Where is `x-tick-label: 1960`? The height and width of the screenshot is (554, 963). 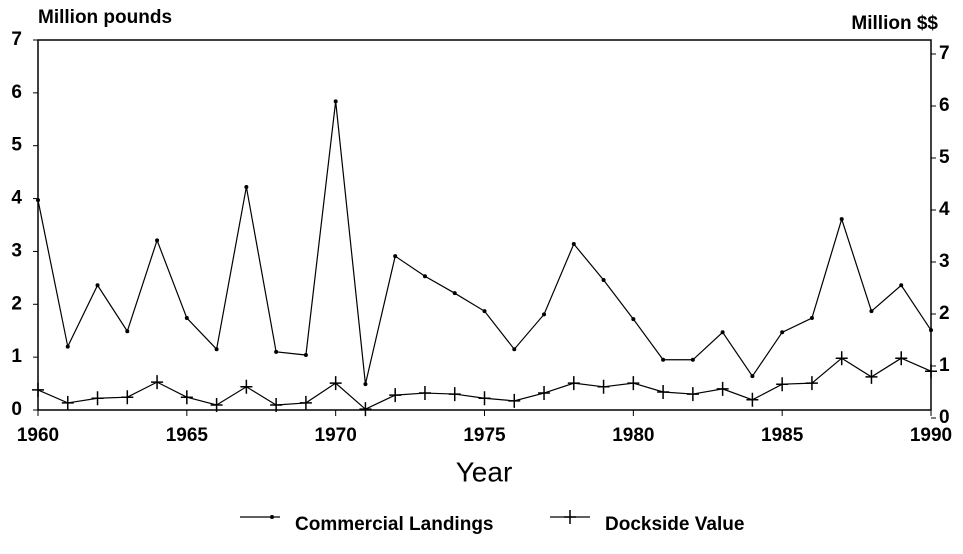
x-tick-label: 1960 is located at coordinates (38, 435).